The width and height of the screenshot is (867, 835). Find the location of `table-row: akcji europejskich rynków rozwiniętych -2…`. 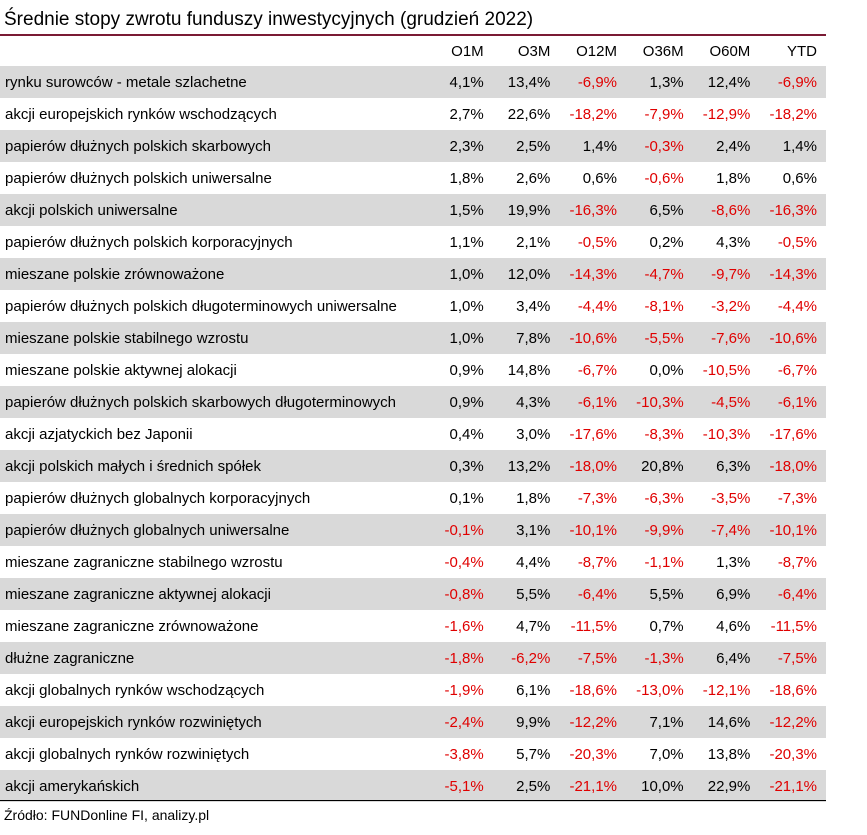

table-row: akcji europejskich rynków rozwiniętych -2… is located at coordinates (413, 722).